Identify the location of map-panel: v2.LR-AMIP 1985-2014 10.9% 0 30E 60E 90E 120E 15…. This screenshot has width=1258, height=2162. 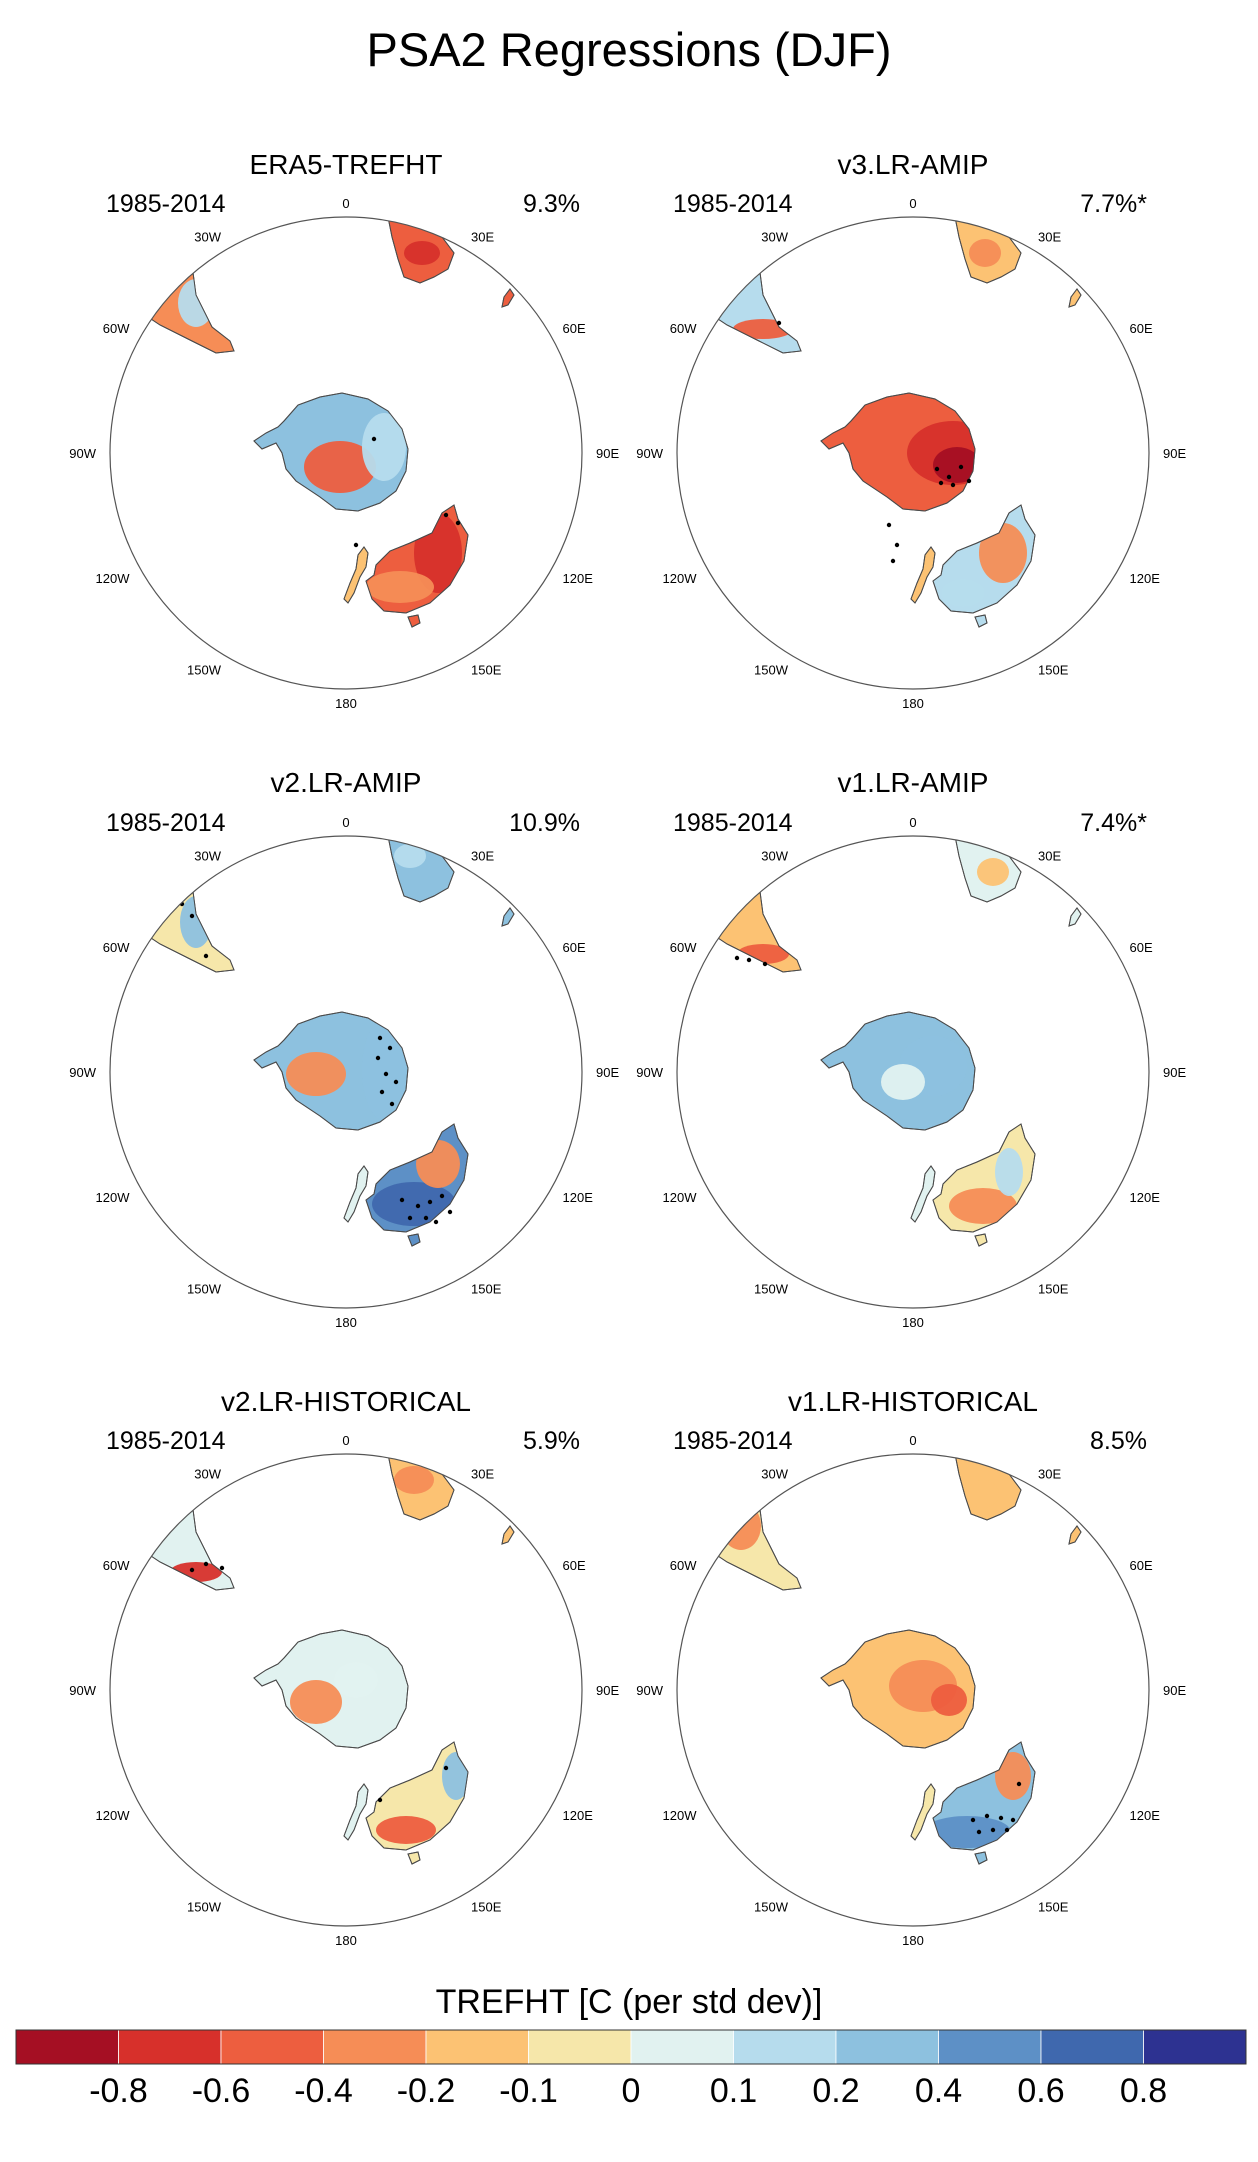
(344, 1048).